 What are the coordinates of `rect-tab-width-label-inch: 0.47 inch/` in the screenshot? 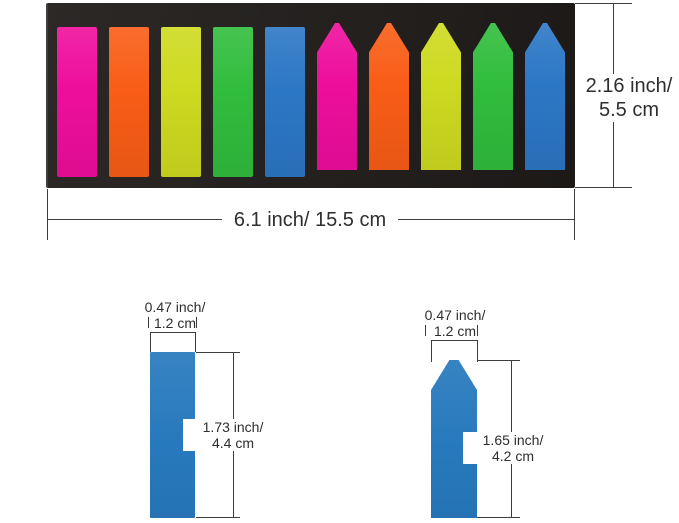 It's located at (175, 307).